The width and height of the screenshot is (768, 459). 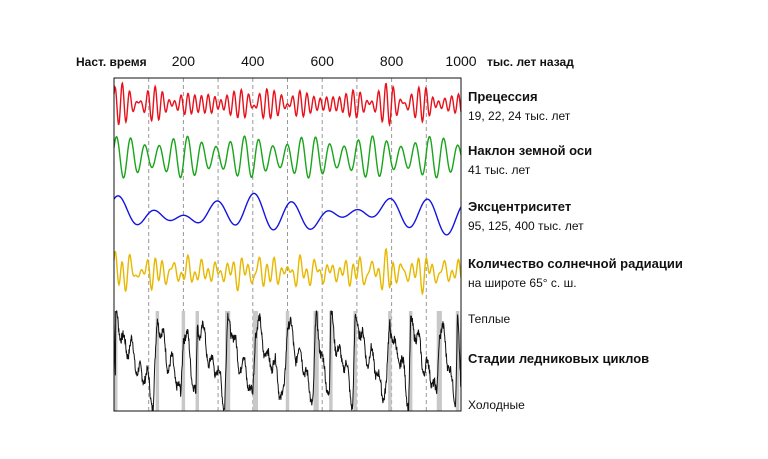 What do you see at coordinates (519, 206) in the screenshot?
I see `eccentricity-title: Эксцентриситет` at bounding box center [519, 206].